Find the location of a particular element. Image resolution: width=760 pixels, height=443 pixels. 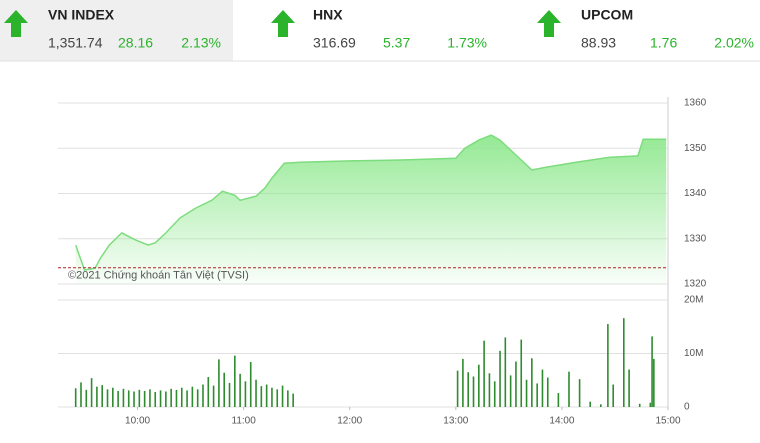

index-name: UPCOM is located at coordinates (607, 15).